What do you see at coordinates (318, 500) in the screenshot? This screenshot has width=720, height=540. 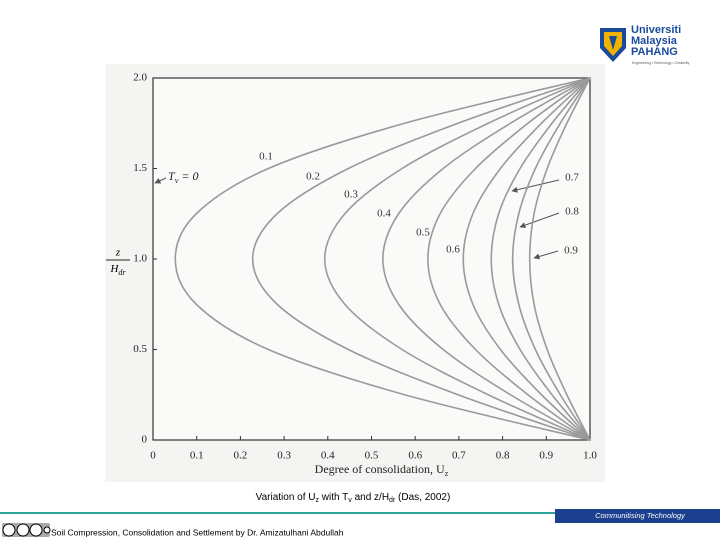 I see `caption-part: z` at bounding box center [318, 500].